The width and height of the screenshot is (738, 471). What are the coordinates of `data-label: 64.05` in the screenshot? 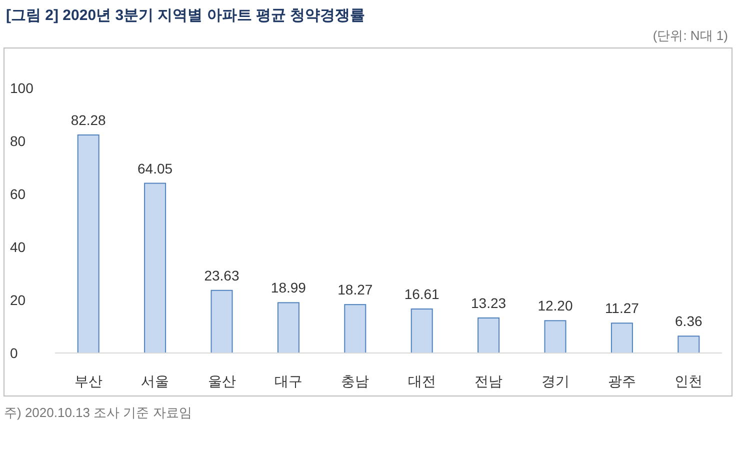 It's located at (155, 168).